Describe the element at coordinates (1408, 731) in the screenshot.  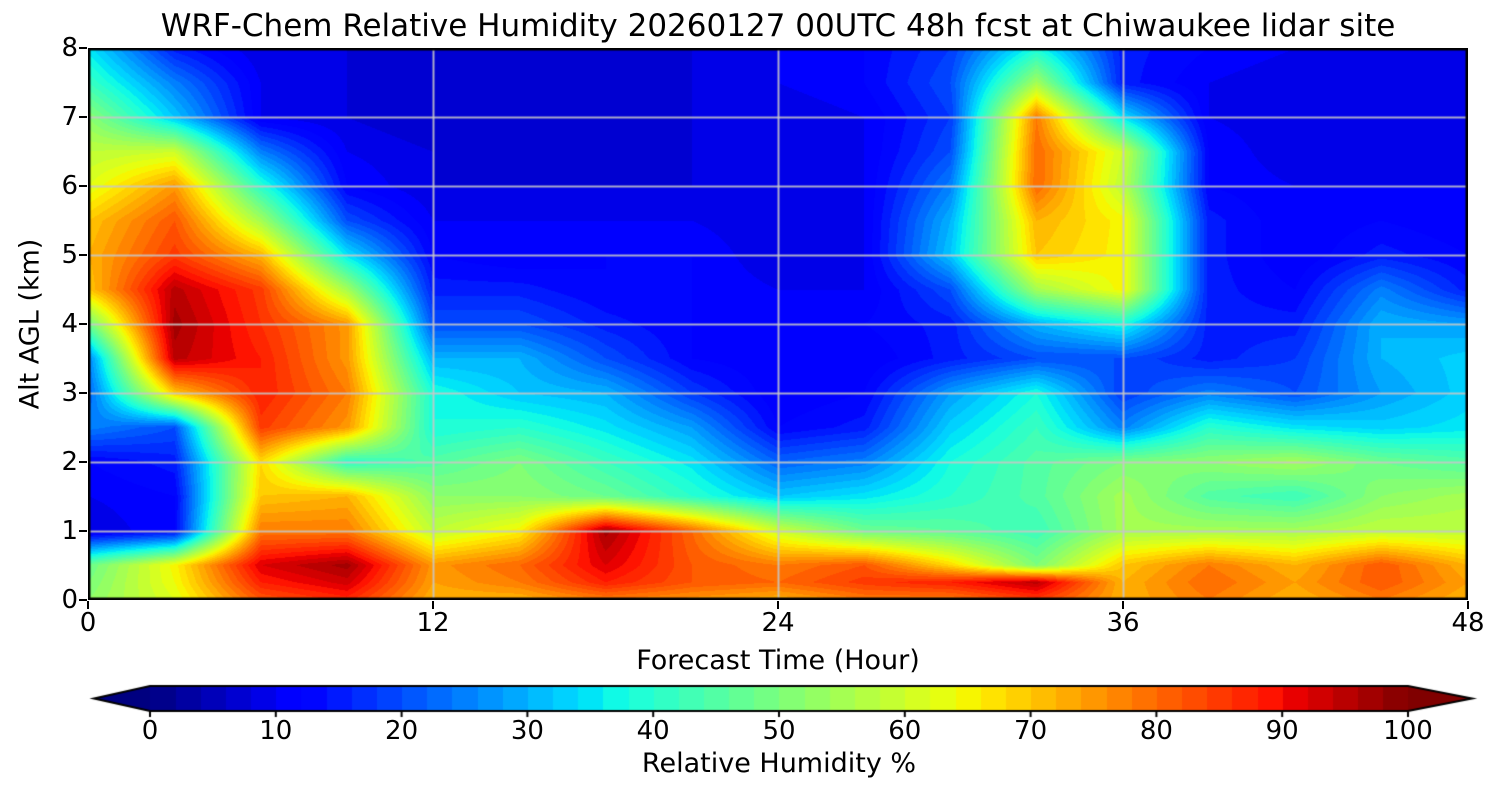
I see `colorbar-tick-label: 100` at that location.